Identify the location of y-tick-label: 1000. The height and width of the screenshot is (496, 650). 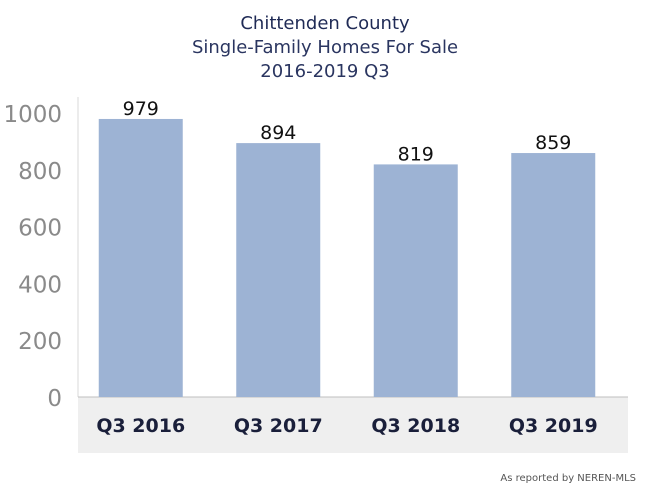
(32, 115).